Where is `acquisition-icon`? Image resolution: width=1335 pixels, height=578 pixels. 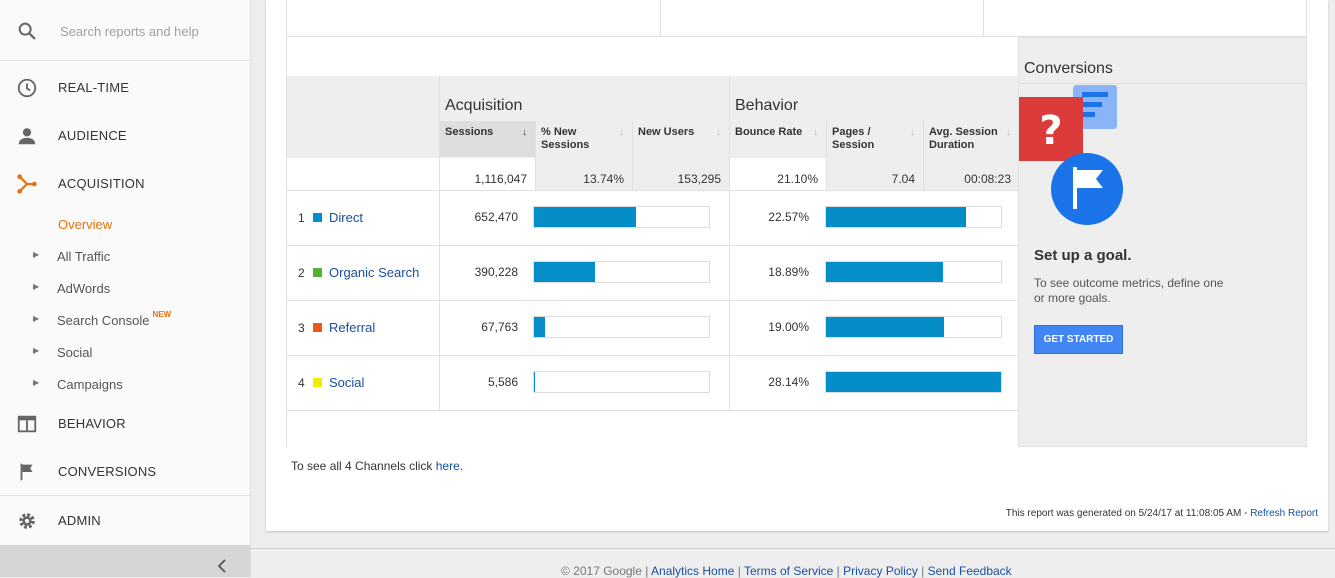
acquisition-icon is located at coordinates (27, 184).